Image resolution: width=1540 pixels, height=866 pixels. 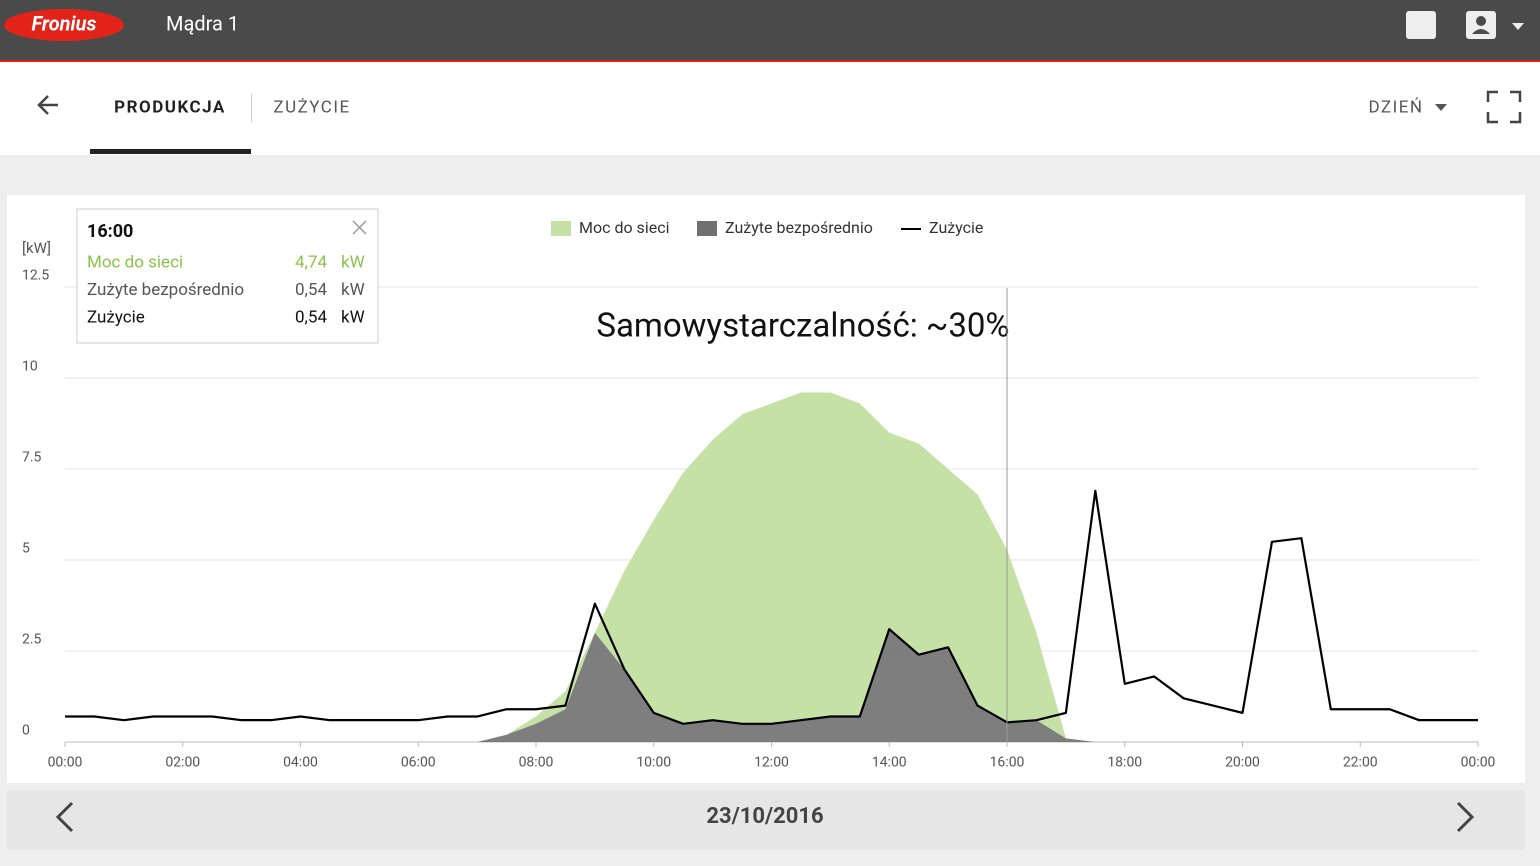 I want to click on y-tick-label: 10, so click(x=30, y=367).